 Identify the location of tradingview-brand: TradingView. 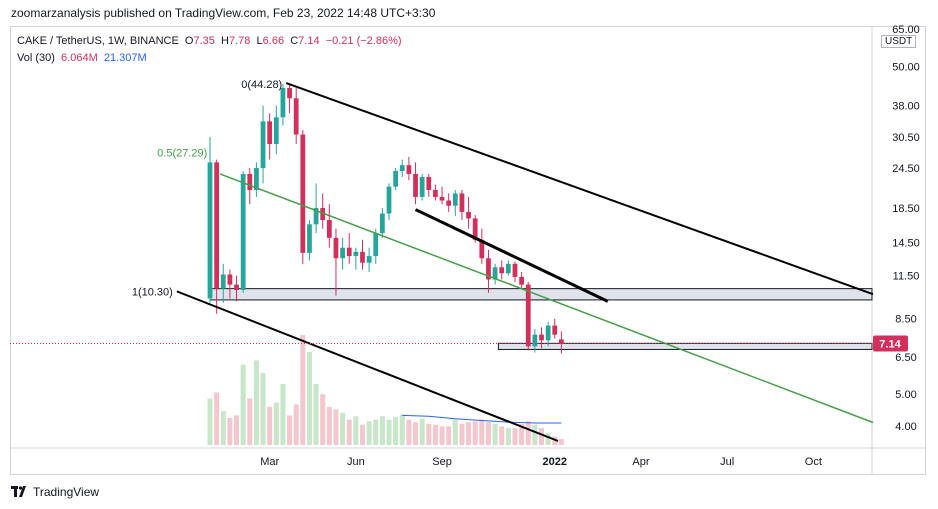
(66, 492).